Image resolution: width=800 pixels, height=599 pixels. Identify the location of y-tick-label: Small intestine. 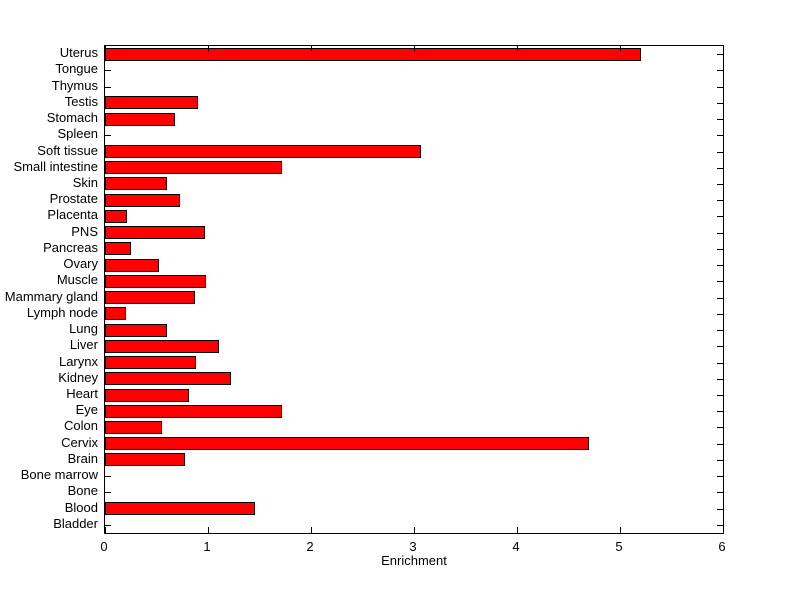
(55, 166).